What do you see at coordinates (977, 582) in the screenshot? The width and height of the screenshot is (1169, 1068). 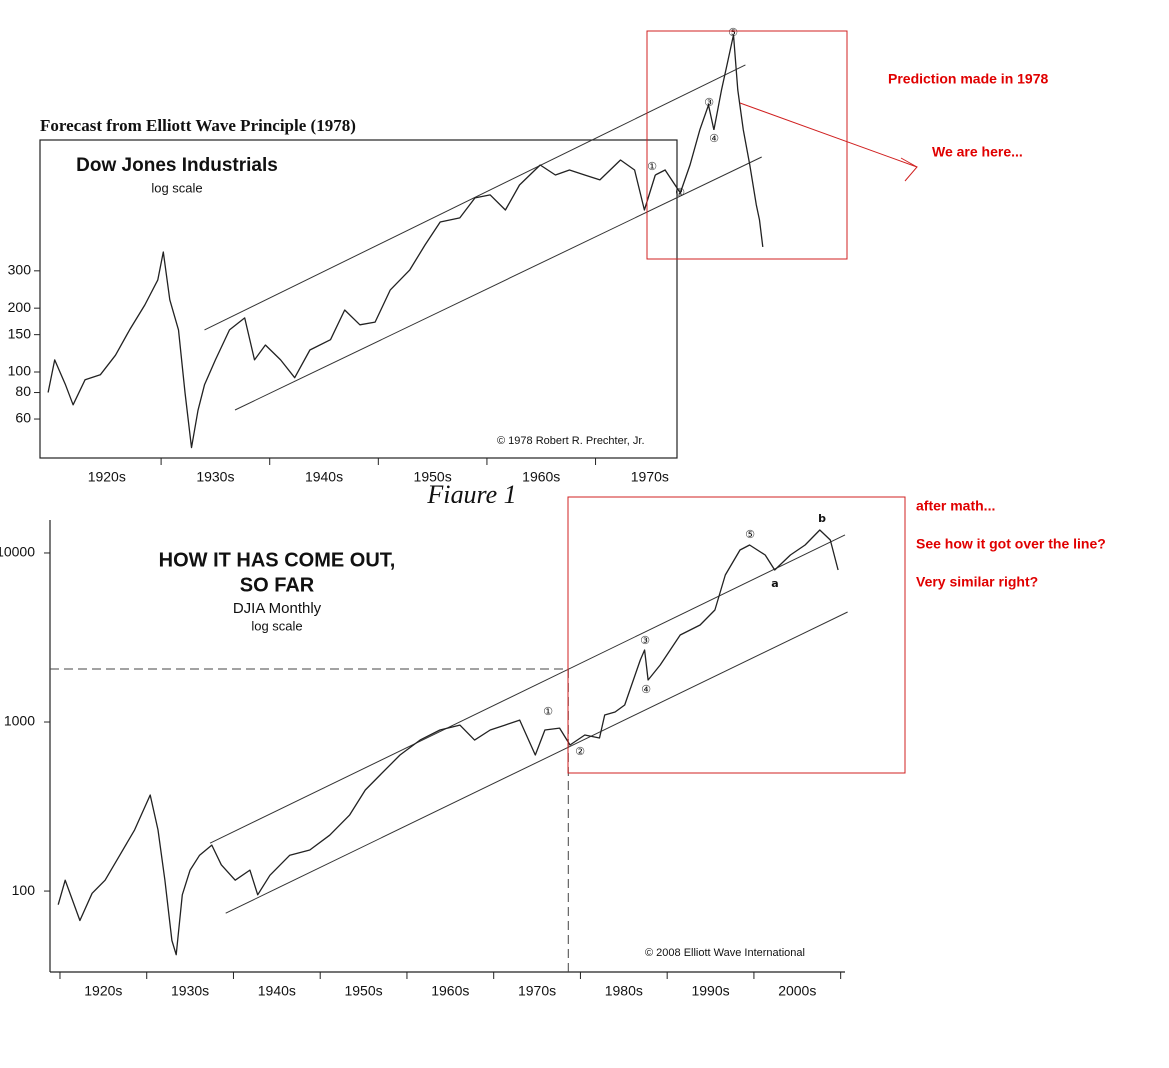 I see `annotation-note: Very similar right?` at bounding box center [977, 582].